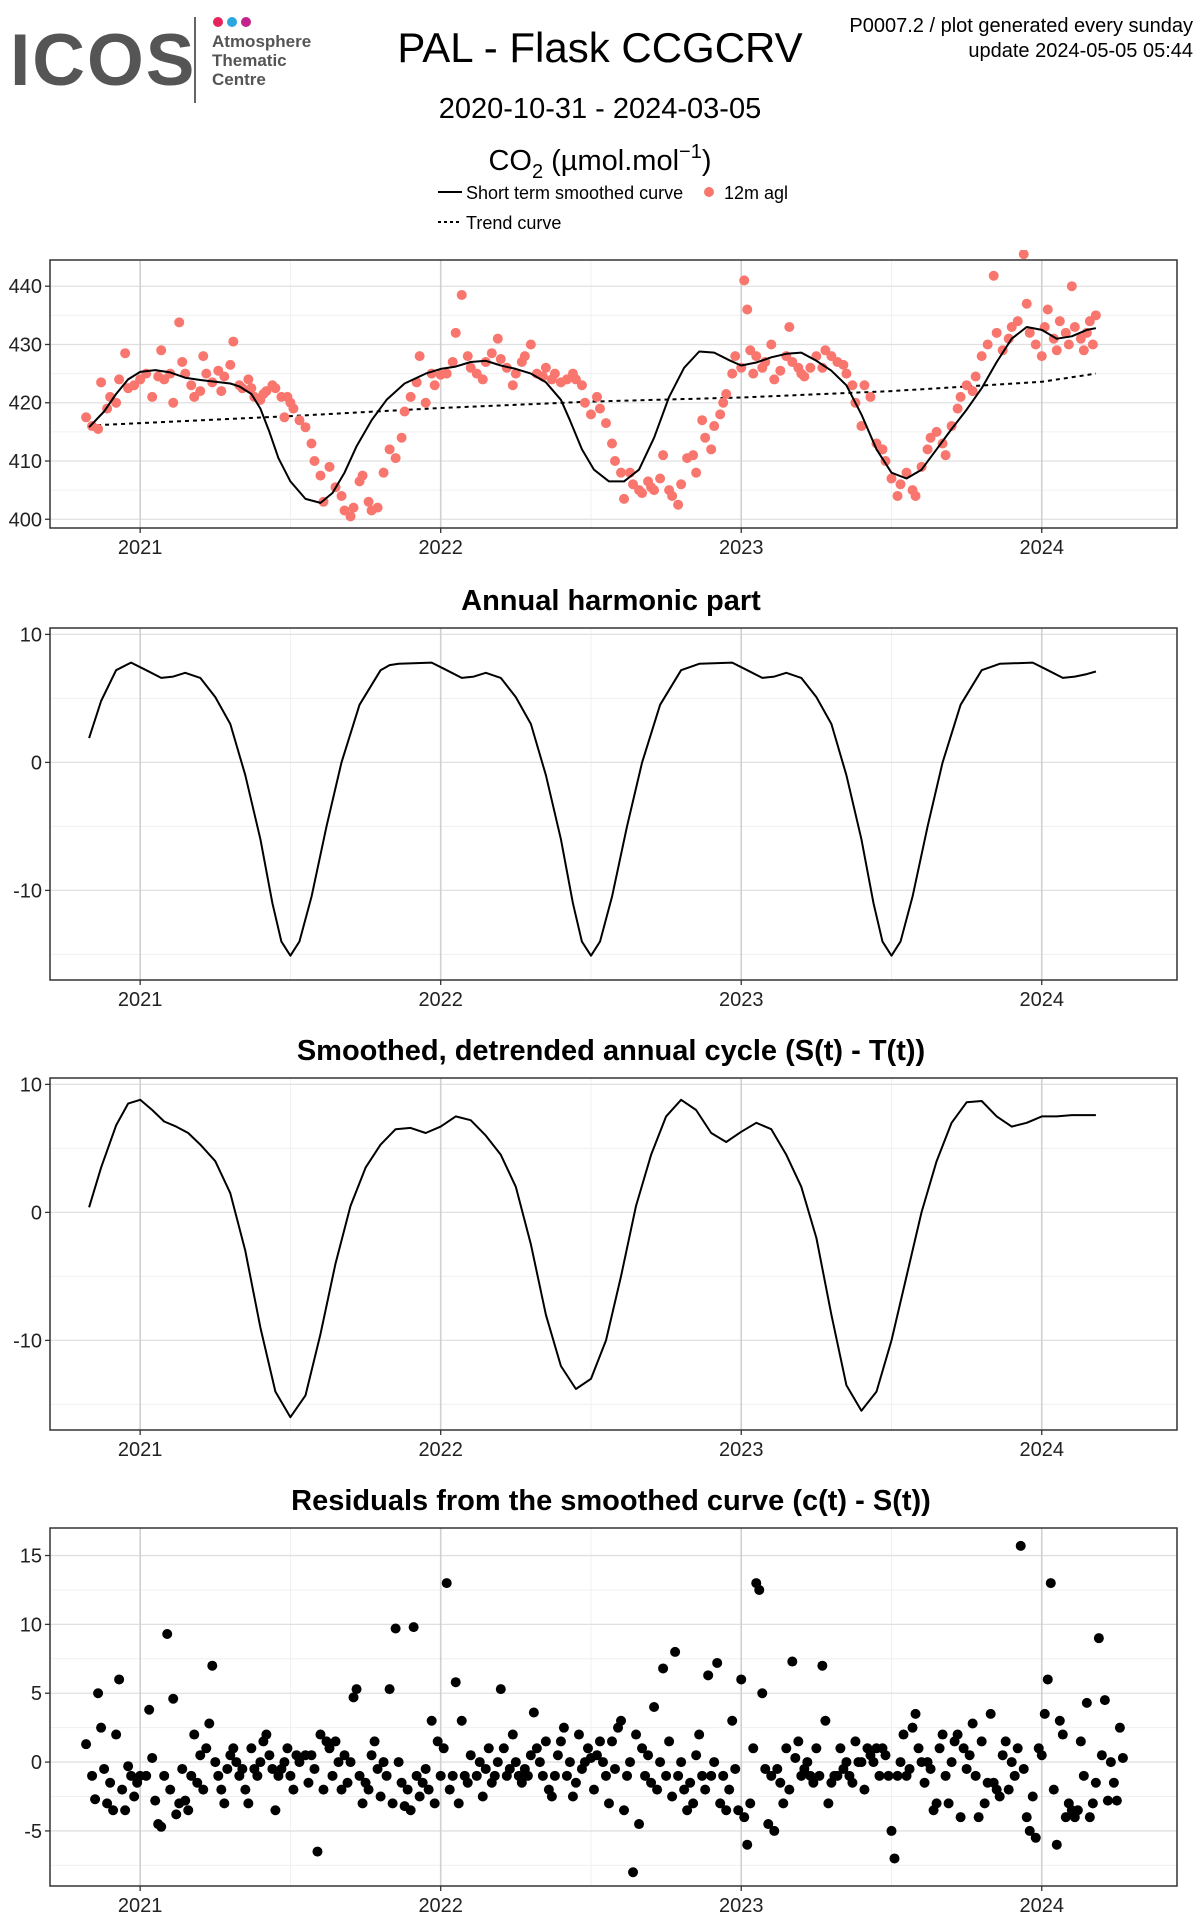 Image resolution: width=1200 pixels, height=1920 pixels. Describe the element at coordinates (1042, 999) in the screenshot. I see `x-tick-label: 2024` at that location.